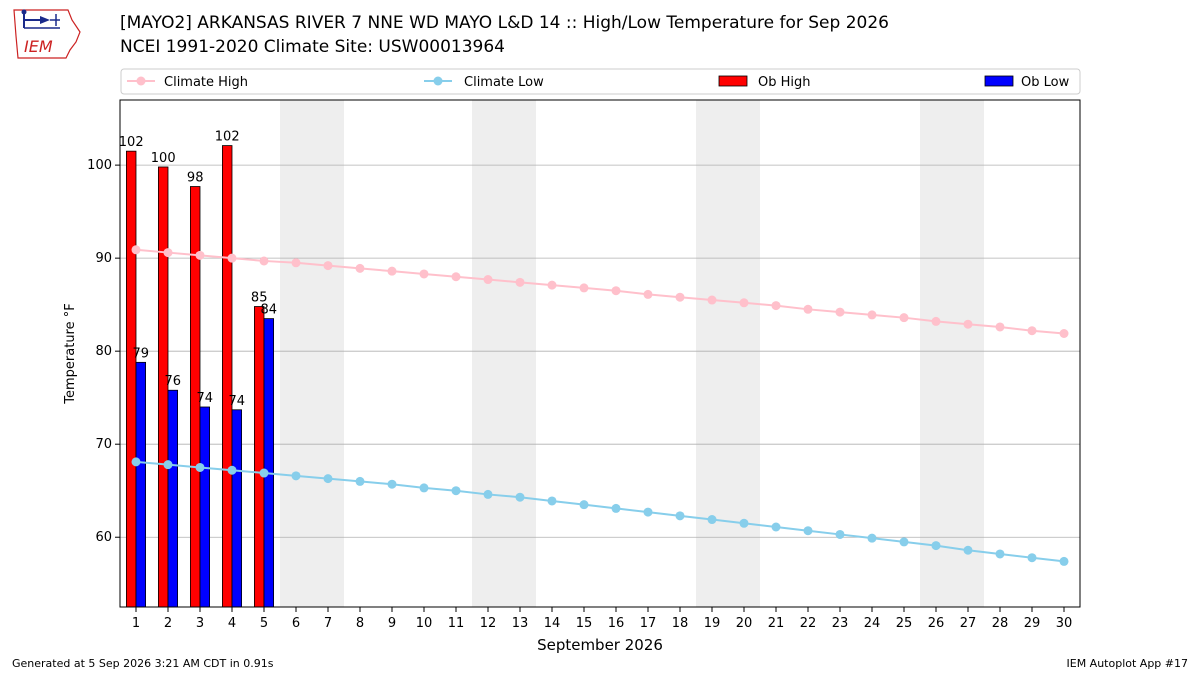  I want to click on y-axis-label: Temperature °F, so click(70, 353).